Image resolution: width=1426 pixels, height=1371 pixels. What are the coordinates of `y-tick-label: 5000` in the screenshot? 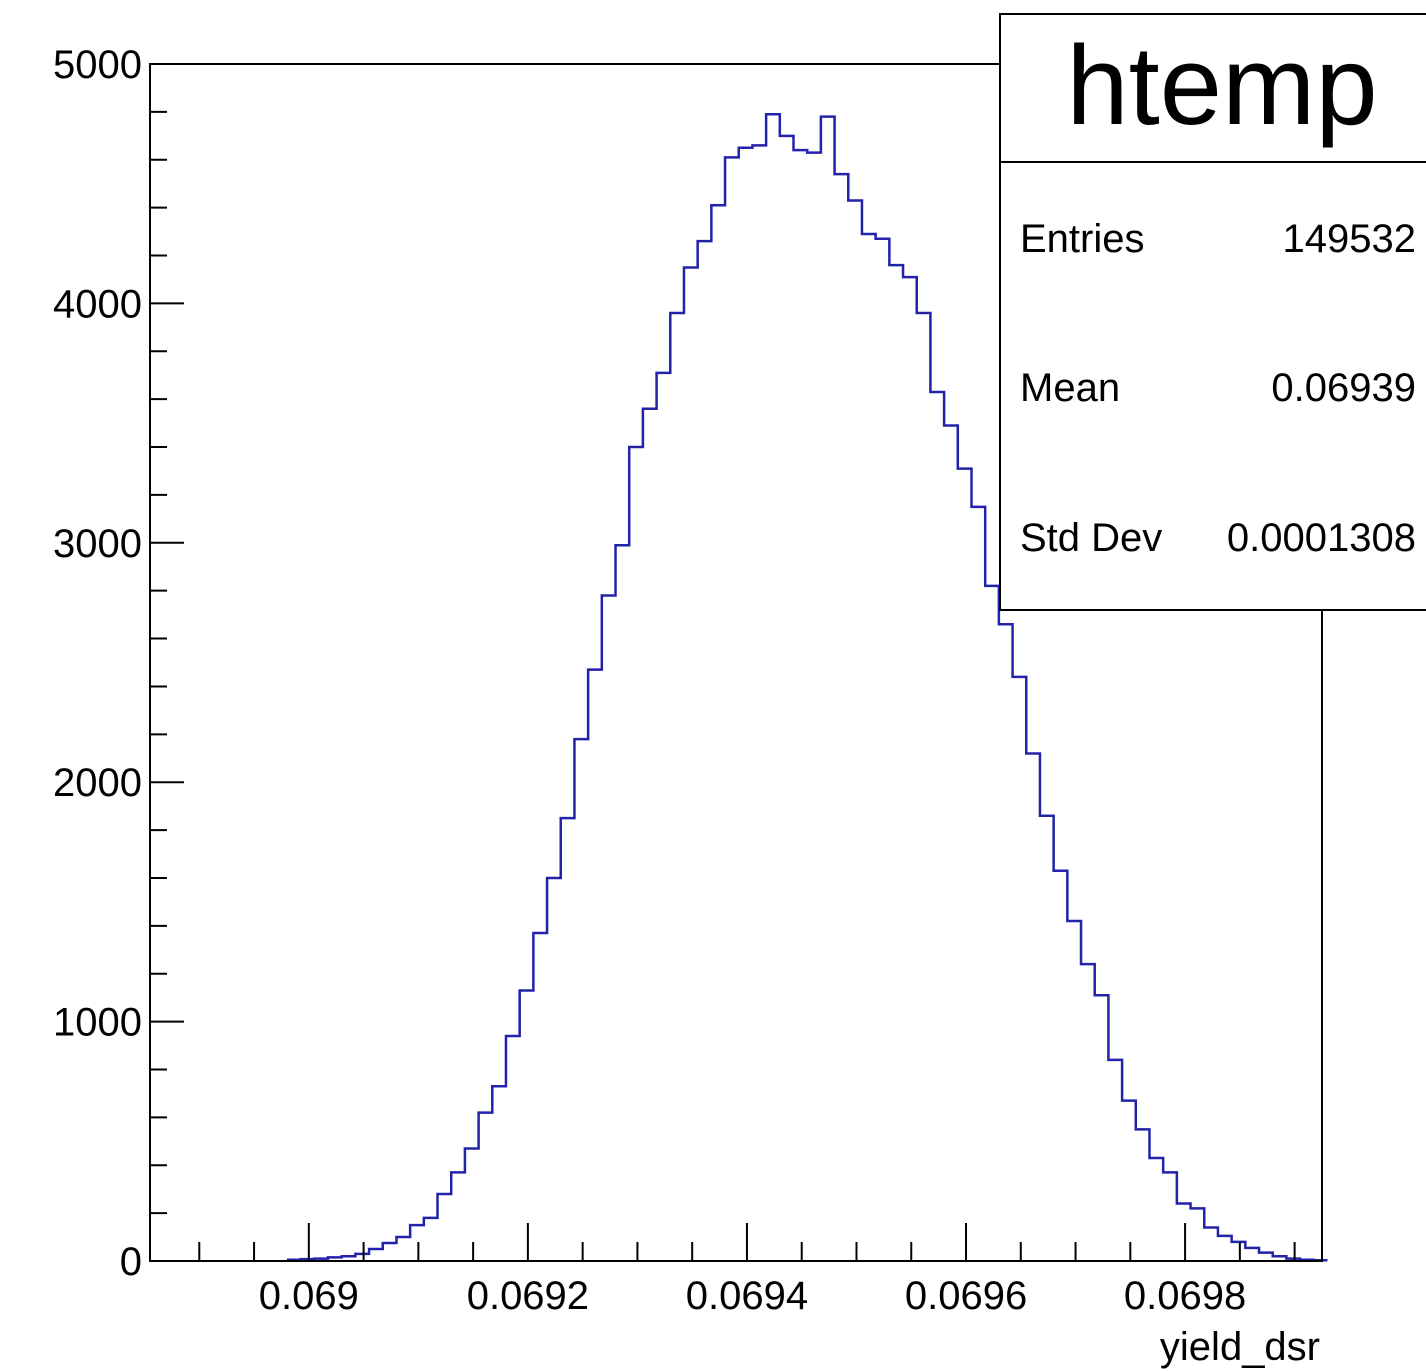 It's located at (97, 65).